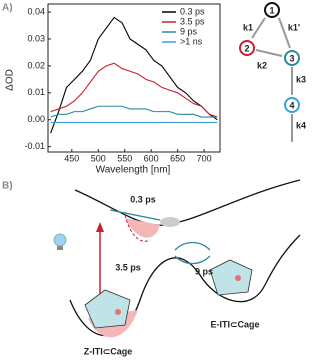 Image resolution: width=320 pixels, height=361 pixels. What do you see at coordinates (269, 72) in the screenshot?
I see `kinetic-scheme` at bounding box center [269, 72].